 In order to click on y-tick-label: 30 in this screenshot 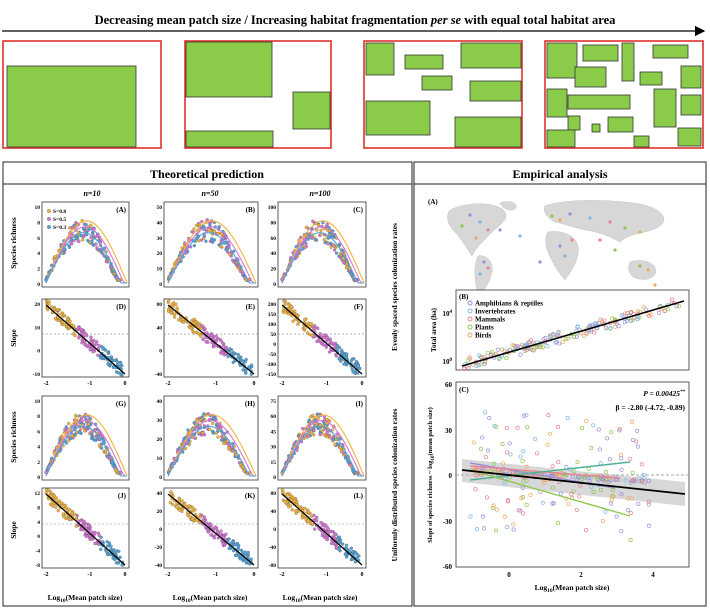, I will do `click(274, 448)`.